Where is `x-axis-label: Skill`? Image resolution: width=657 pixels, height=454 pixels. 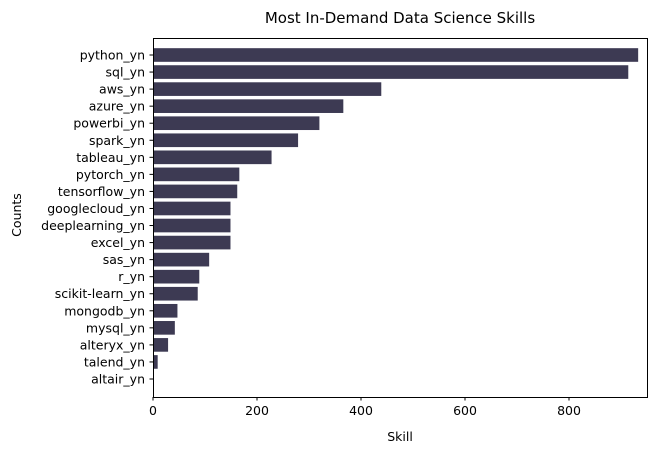
x-axis-label: Skill is located at coordinates (400, 436).